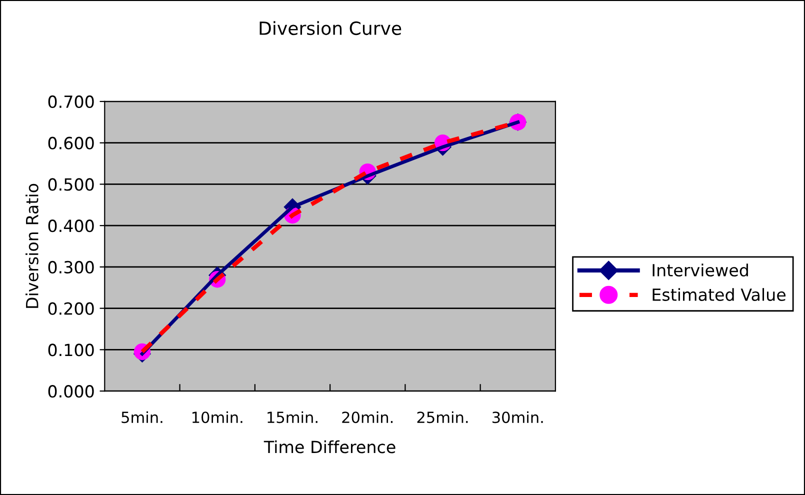 The image size is (805, 495). Describe the element at coordinates (442, 417) in the screenshot. I see `x-tick-label: 25min.` at that location.